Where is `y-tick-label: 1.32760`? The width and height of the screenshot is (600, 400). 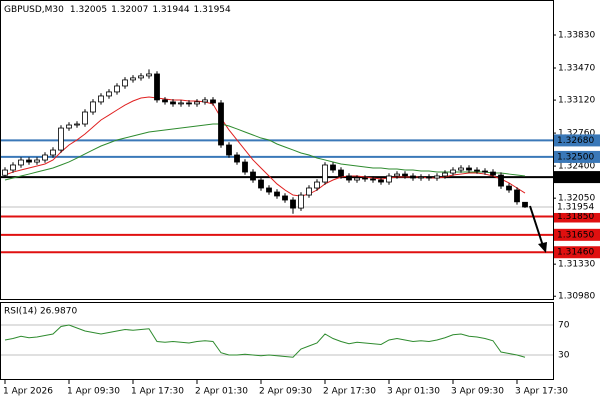 y-tick-label: 1.32760 is located at coordinates (576, 134).